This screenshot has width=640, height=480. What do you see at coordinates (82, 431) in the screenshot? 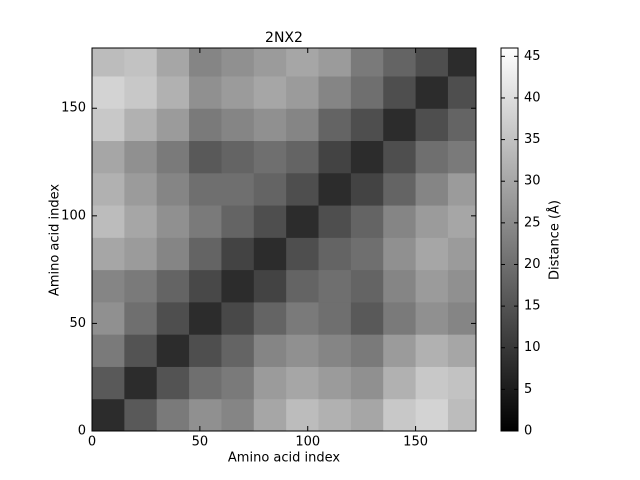
I see `y-tick-label: 0` at bounding box center [82, 431].